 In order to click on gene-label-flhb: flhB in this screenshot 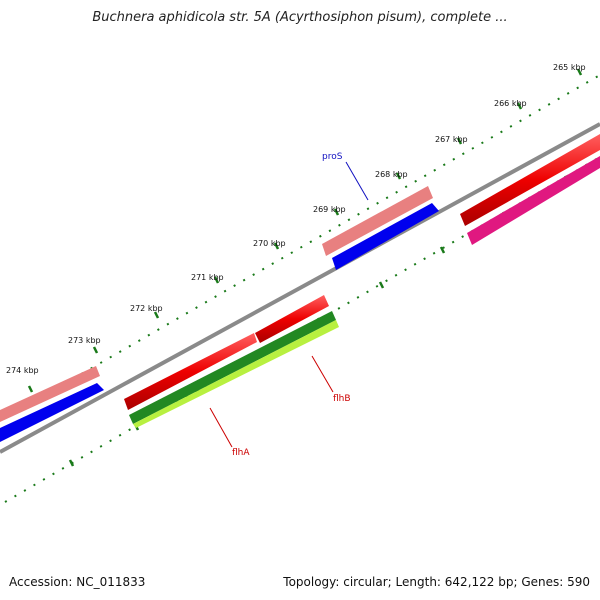, I will do `click(342, 399)`.